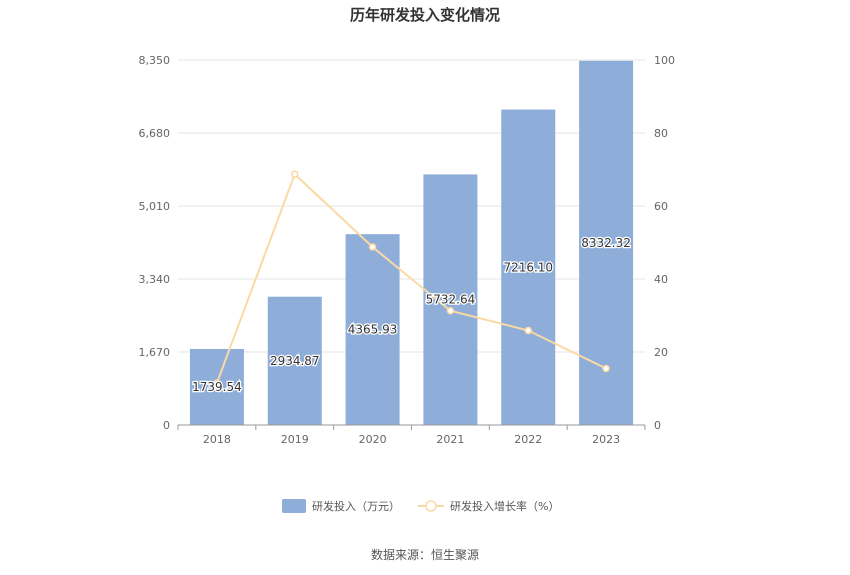  What do you see at coordinates (373, 439) in the screenshot?
I see `x-tick-label: 2020` at bounding box center [373, 439].